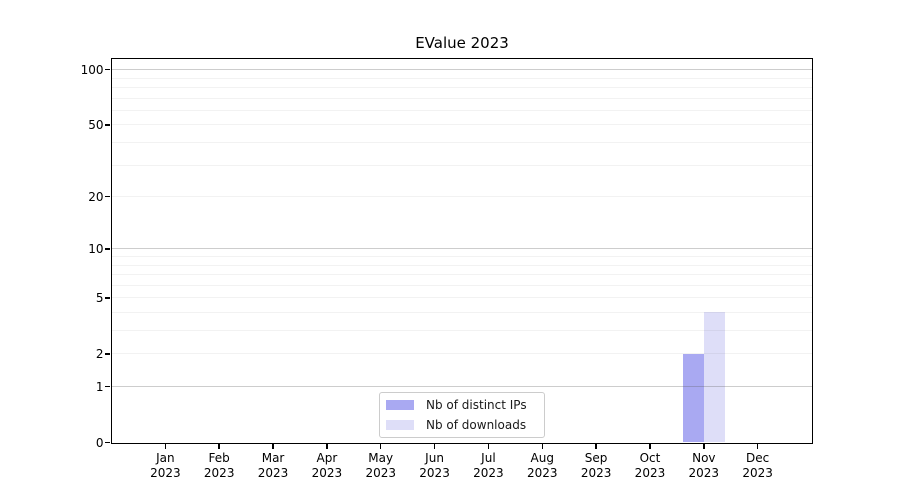 Image resolution: width=900 pixels, height=500 pixels. What do you see at coordinates (542, 465) in the screenshot?
I see `x-tick-label: Aug 2023` at bounding box center [542, 465].